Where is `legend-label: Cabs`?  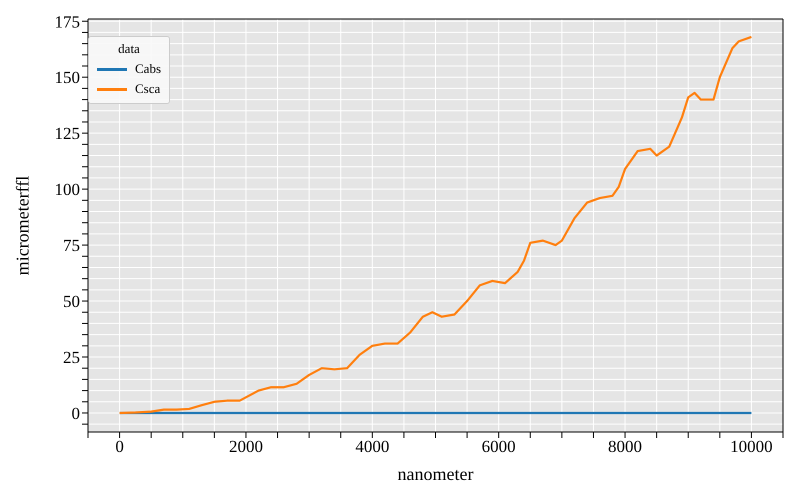 legend-label: Cabs is located at coordinates (148, 69).